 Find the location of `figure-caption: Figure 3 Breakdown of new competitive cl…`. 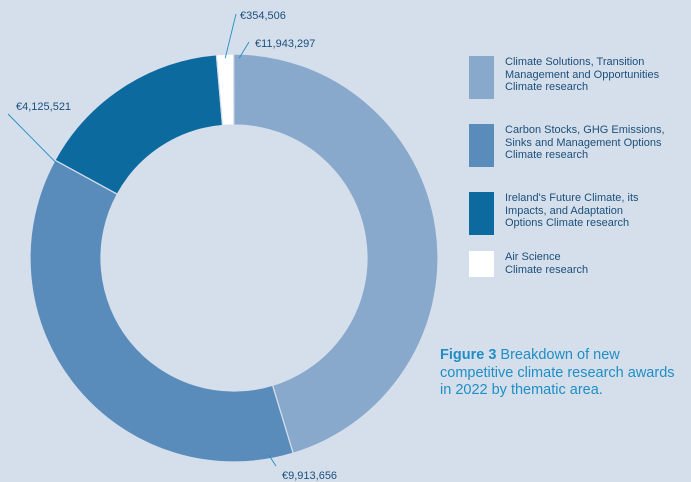

figure-caption: Figure 3 Breakdown of new competitive cl… is located at coordinates (562, 373).